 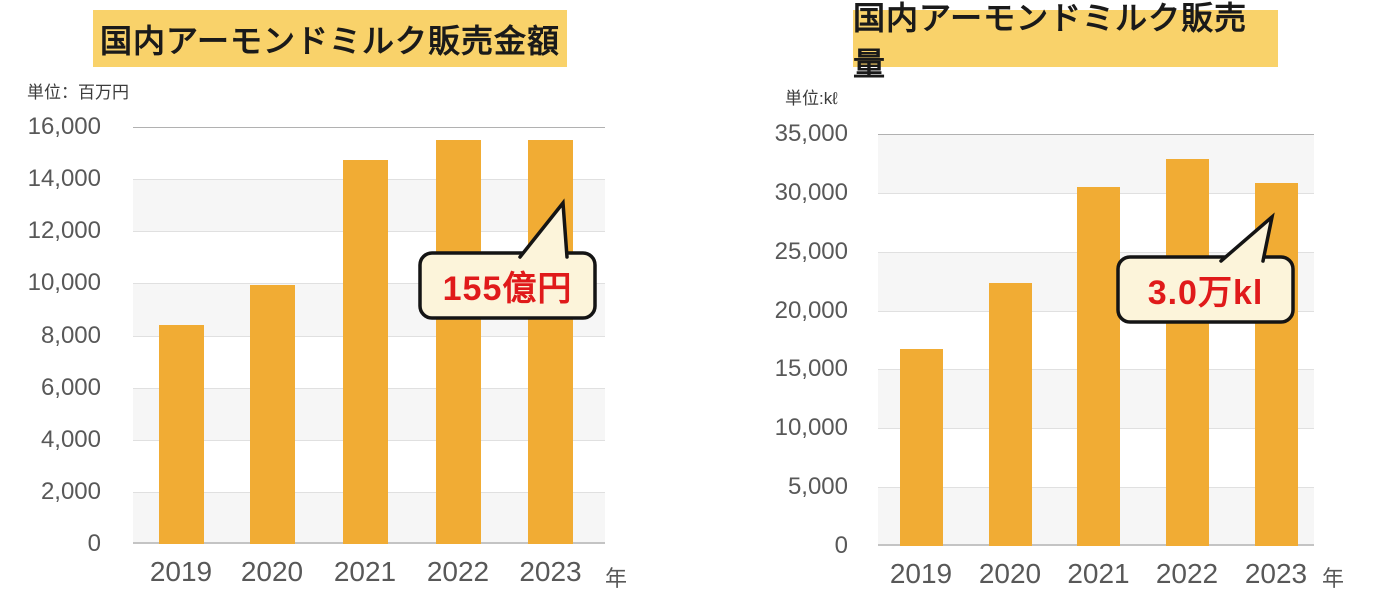 I want to click on chart-title-sales-value: 国内アーモンドミルク販売金額, so click(x=330, y=38).